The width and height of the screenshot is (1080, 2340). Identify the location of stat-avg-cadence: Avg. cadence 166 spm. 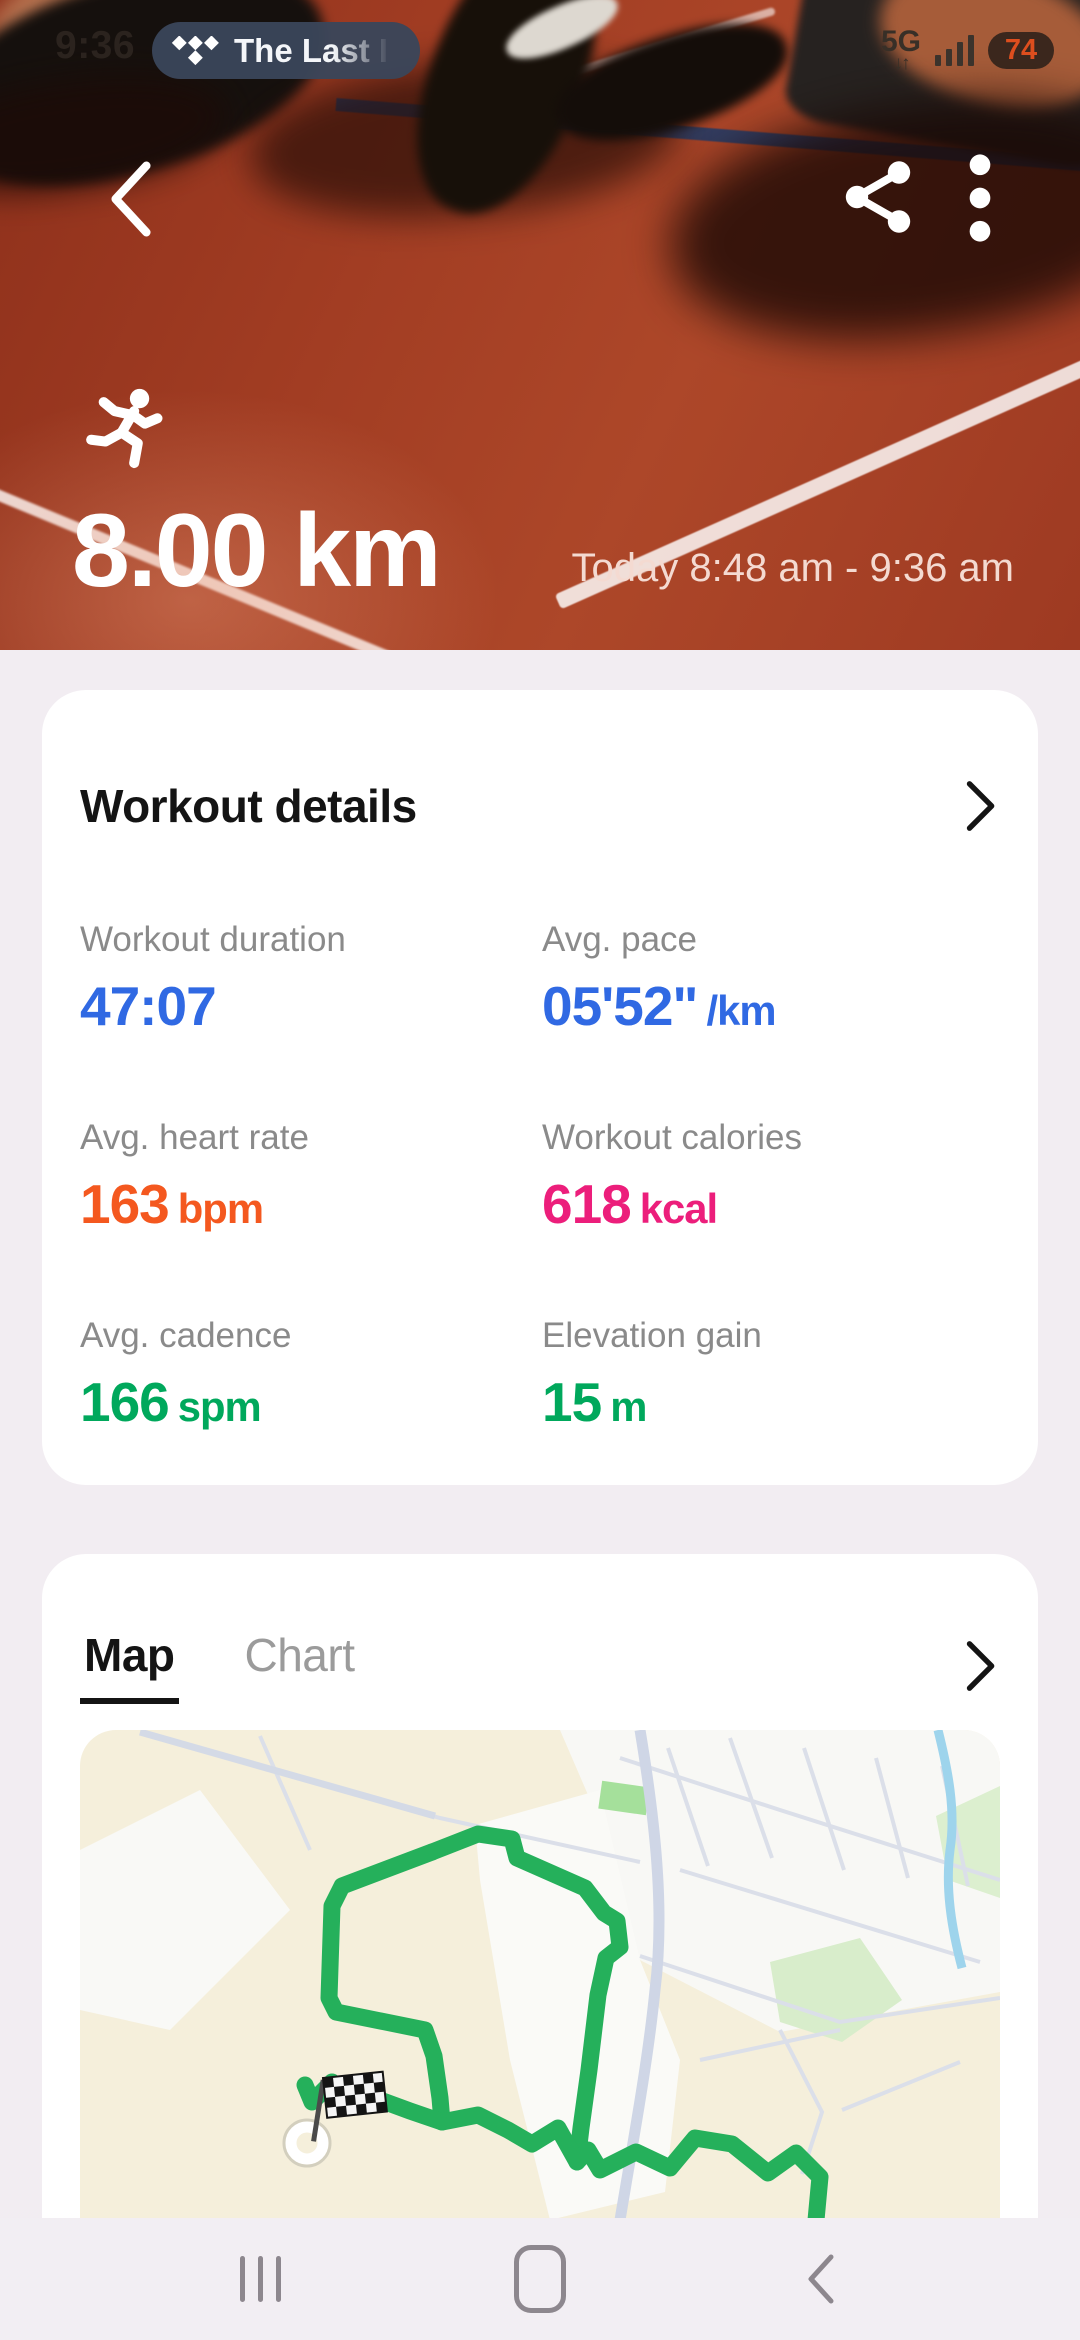
(186, 1374).